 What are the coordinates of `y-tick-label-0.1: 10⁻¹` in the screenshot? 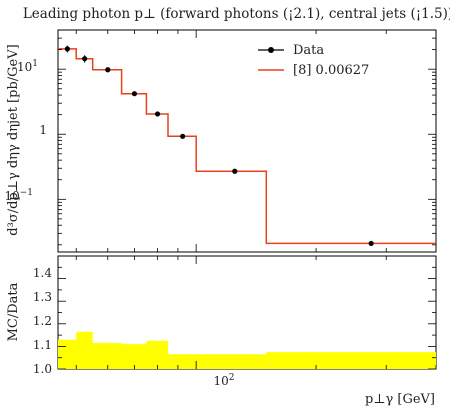 It's located at (18, 195).